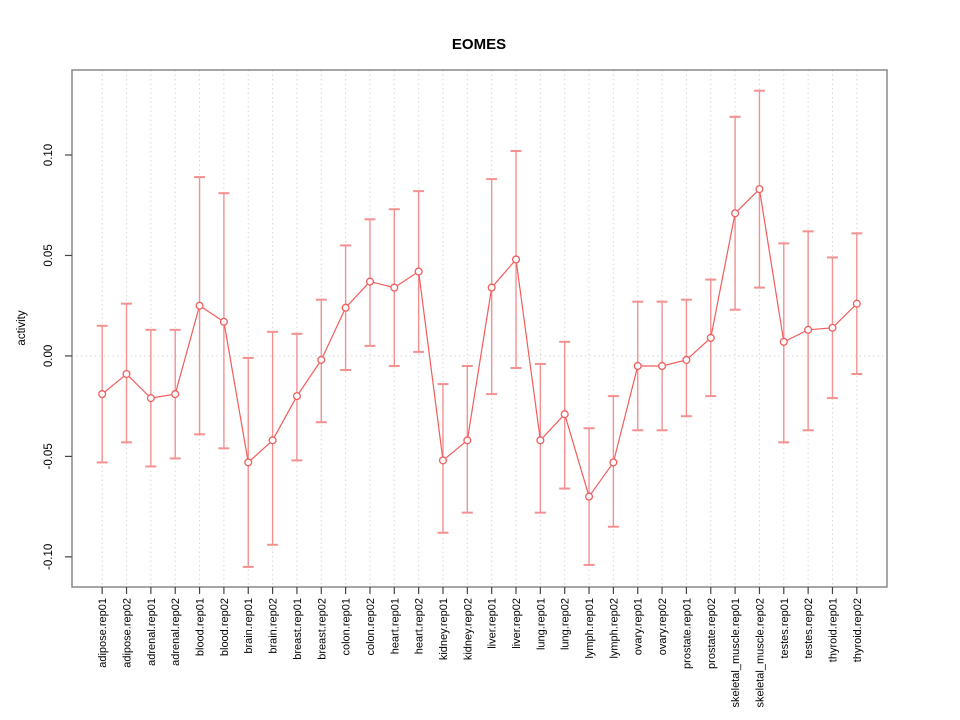  Describe the element at coordinates (444, 629) in the screenshot. I see `x-tick-label: kidney.rep01` at that location.